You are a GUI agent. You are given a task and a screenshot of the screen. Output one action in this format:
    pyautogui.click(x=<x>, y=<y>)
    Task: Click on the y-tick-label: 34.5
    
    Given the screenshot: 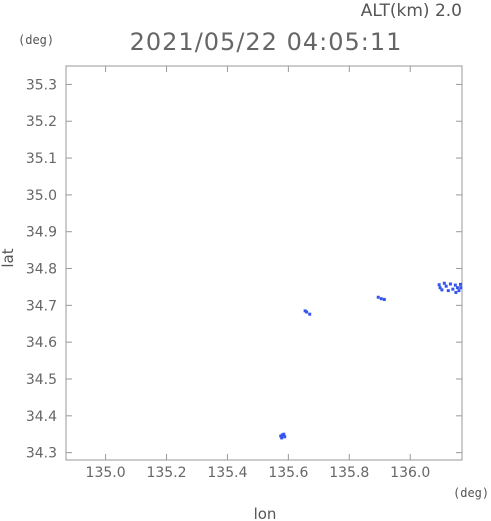 What is the action you would take?
    pyautogui.click(x=41, y=380)
    